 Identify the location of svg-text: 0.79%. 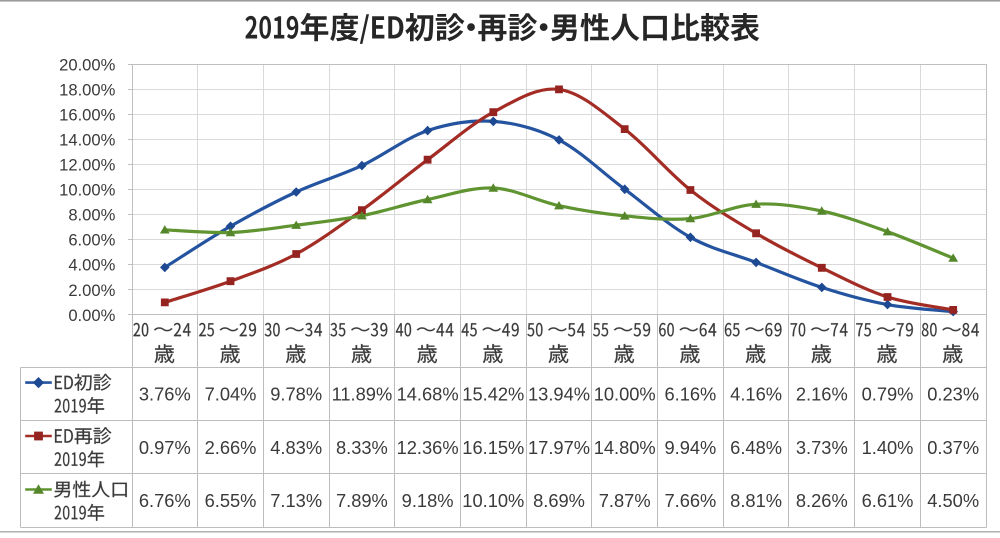
(888, 393).